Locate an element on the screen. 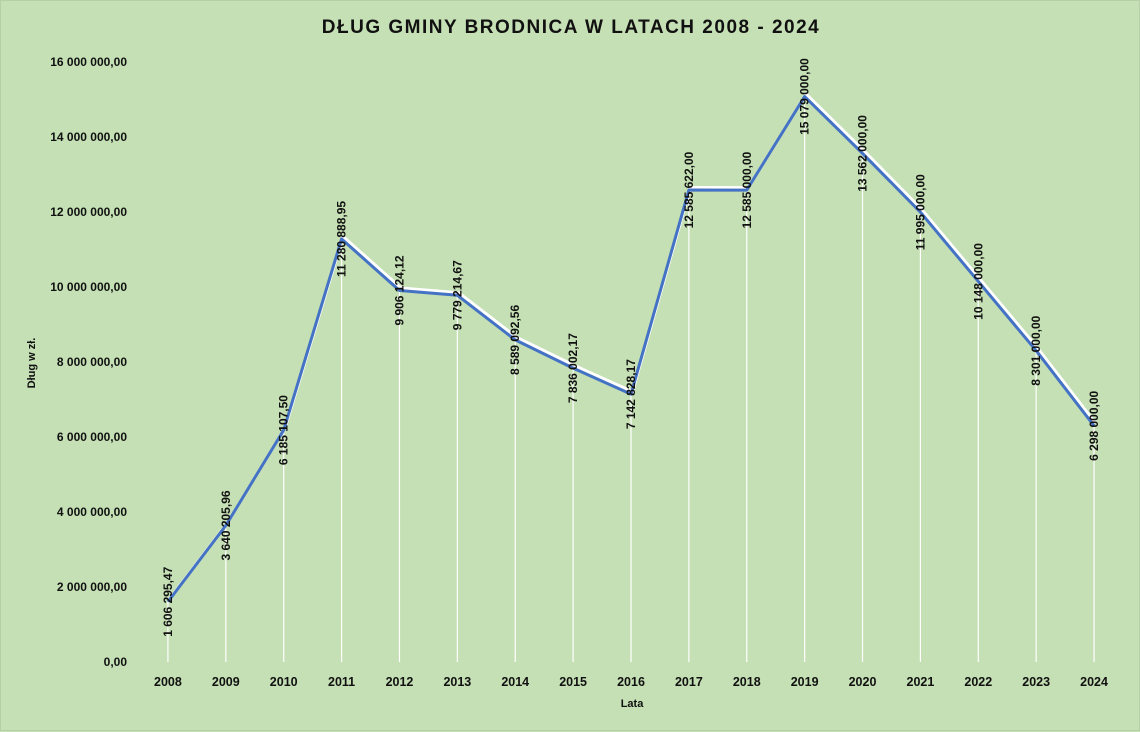 The height and width of the screenshot is (732, 1140). y-tick-label: 0,00 is located at coordinates (116, 662).